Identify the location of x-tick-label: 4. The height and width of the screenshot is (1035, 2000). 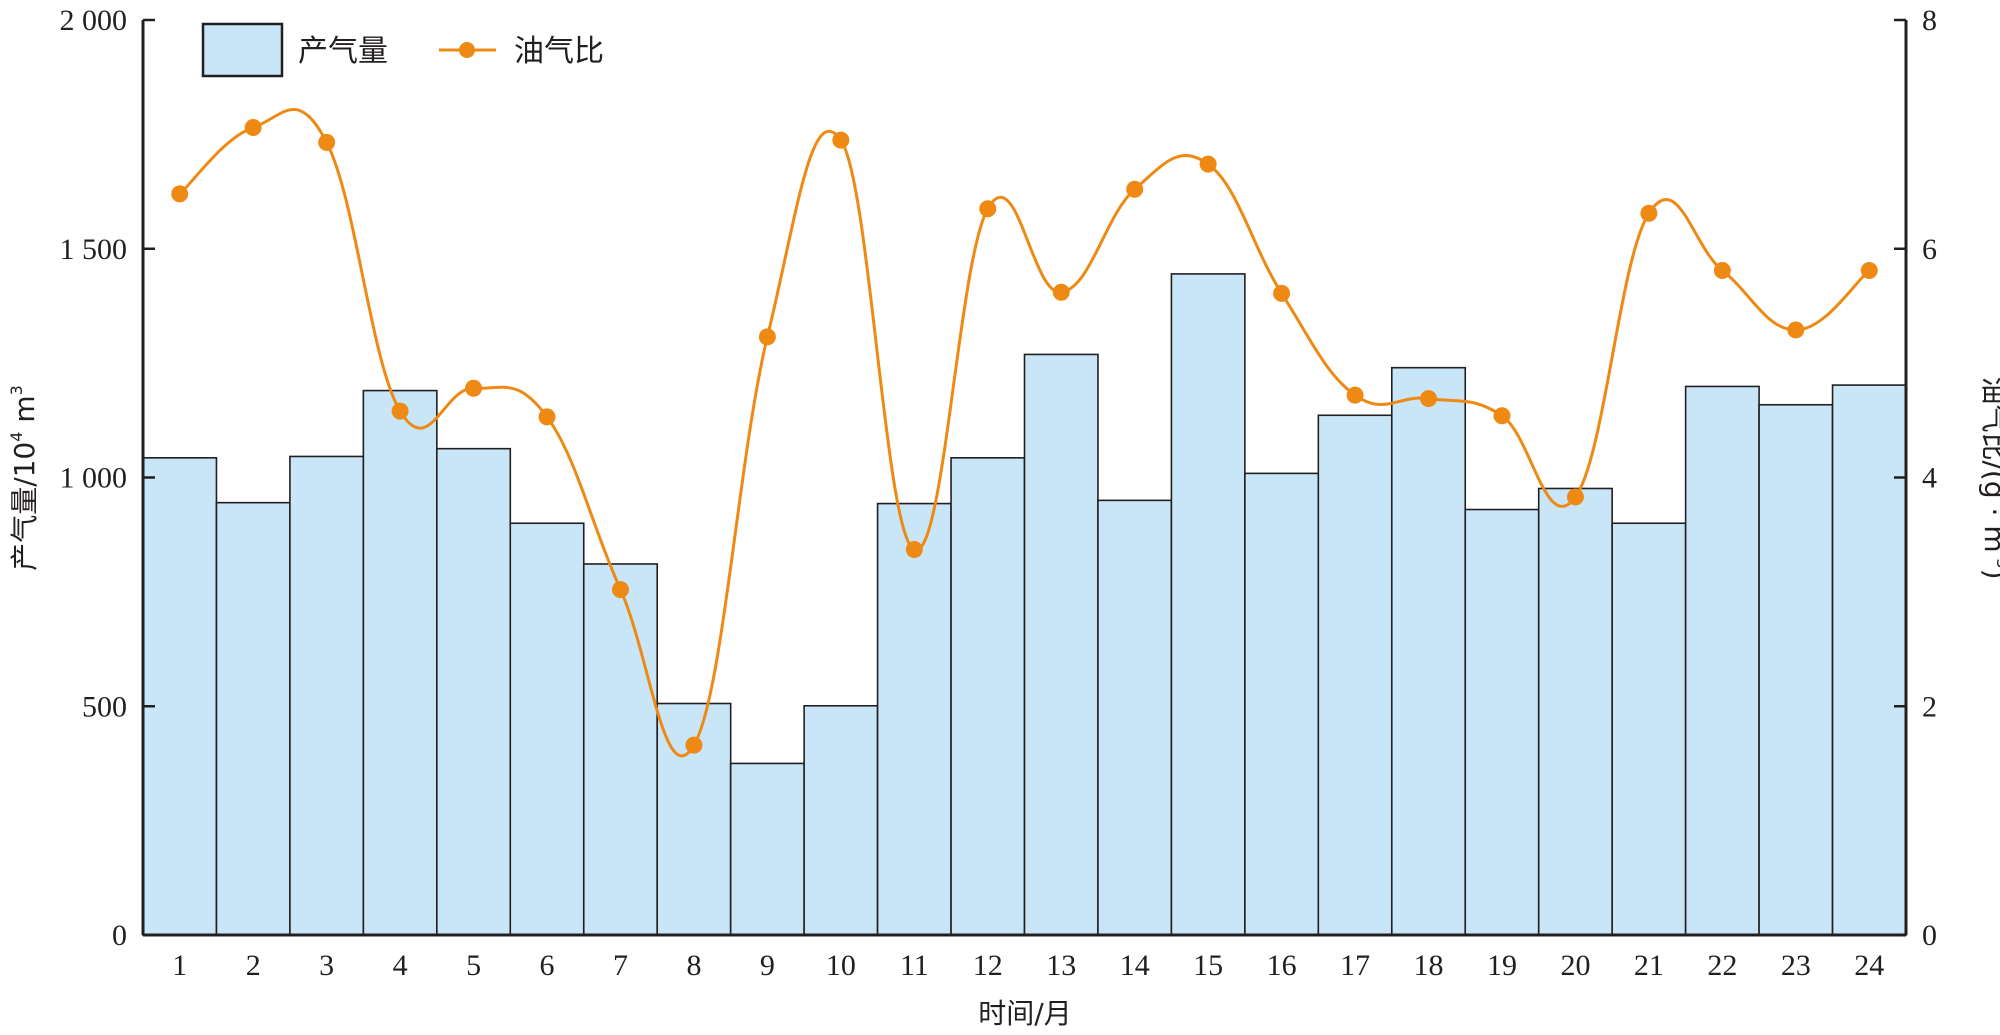
(400, 965).